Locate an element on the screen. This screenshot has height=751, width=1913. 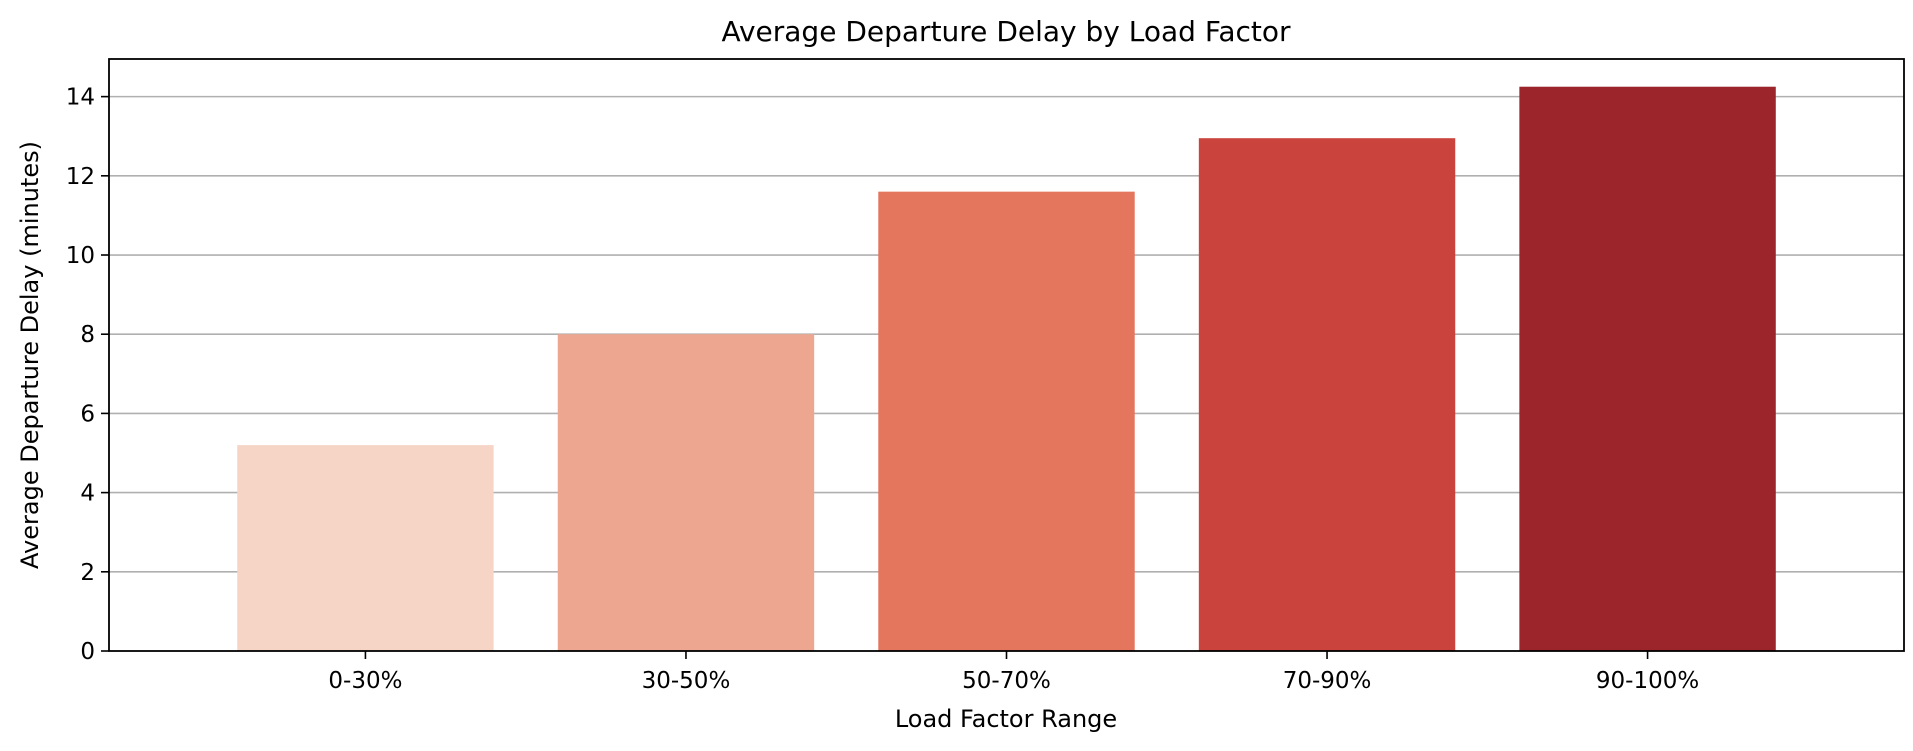
bar-90-100% is located at coordinates (1647, 369).